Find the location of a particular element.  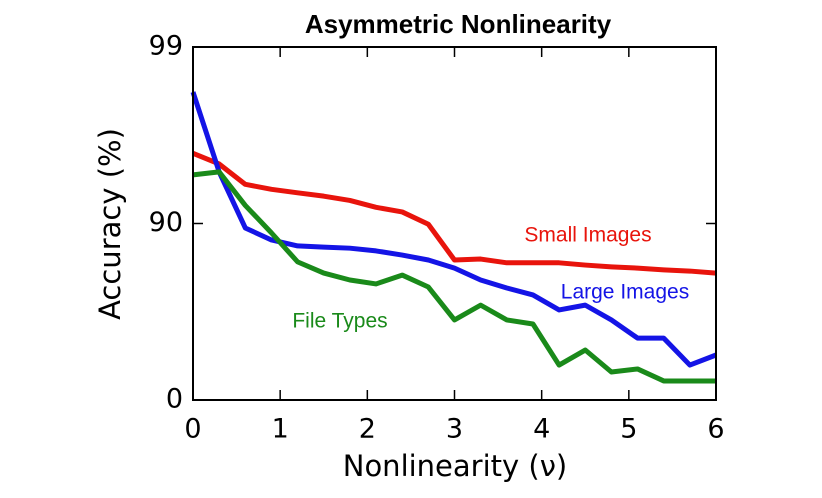

x-tick-label: 1 is located at coordinates (280, 429).